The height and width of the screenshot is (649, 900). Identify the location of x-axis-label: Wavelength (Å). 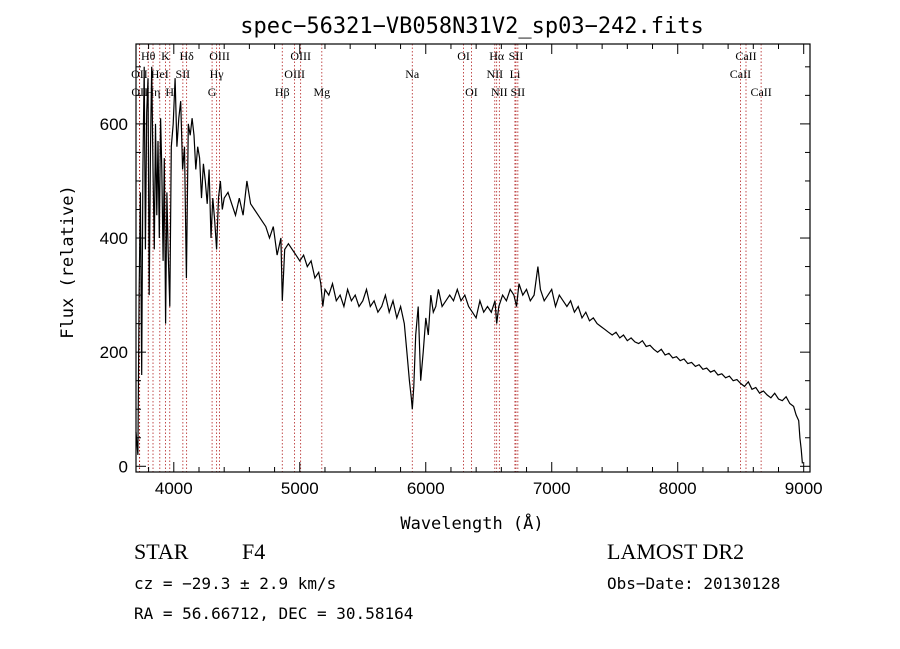
(471, 523).